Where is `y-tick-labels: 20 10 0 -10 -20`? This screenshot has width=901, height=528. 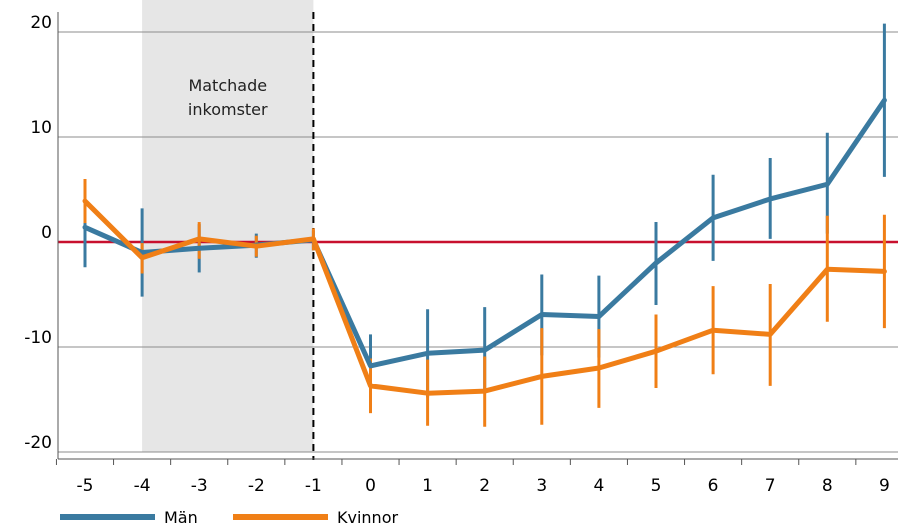 y-tick-labels: 20 10 0 -10 -20 is located at coordinates (38, 233).